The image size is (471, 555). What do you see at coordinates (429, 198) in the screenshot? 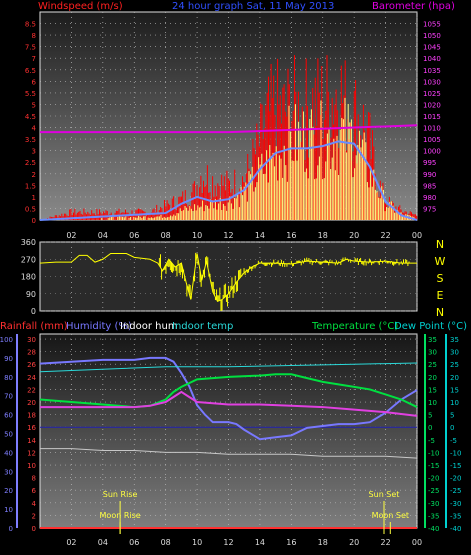
I see `baro-y-tick-label: 980` at bounding box center [429, 198].